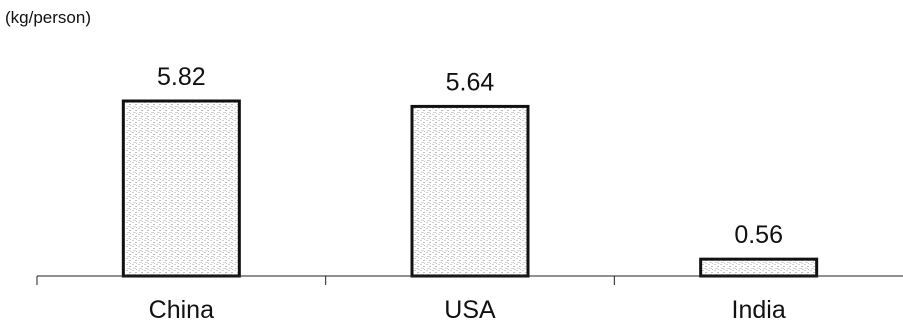 This screenshot has width=903, height=327. I want to click on bar-usa, so click(470, 191).